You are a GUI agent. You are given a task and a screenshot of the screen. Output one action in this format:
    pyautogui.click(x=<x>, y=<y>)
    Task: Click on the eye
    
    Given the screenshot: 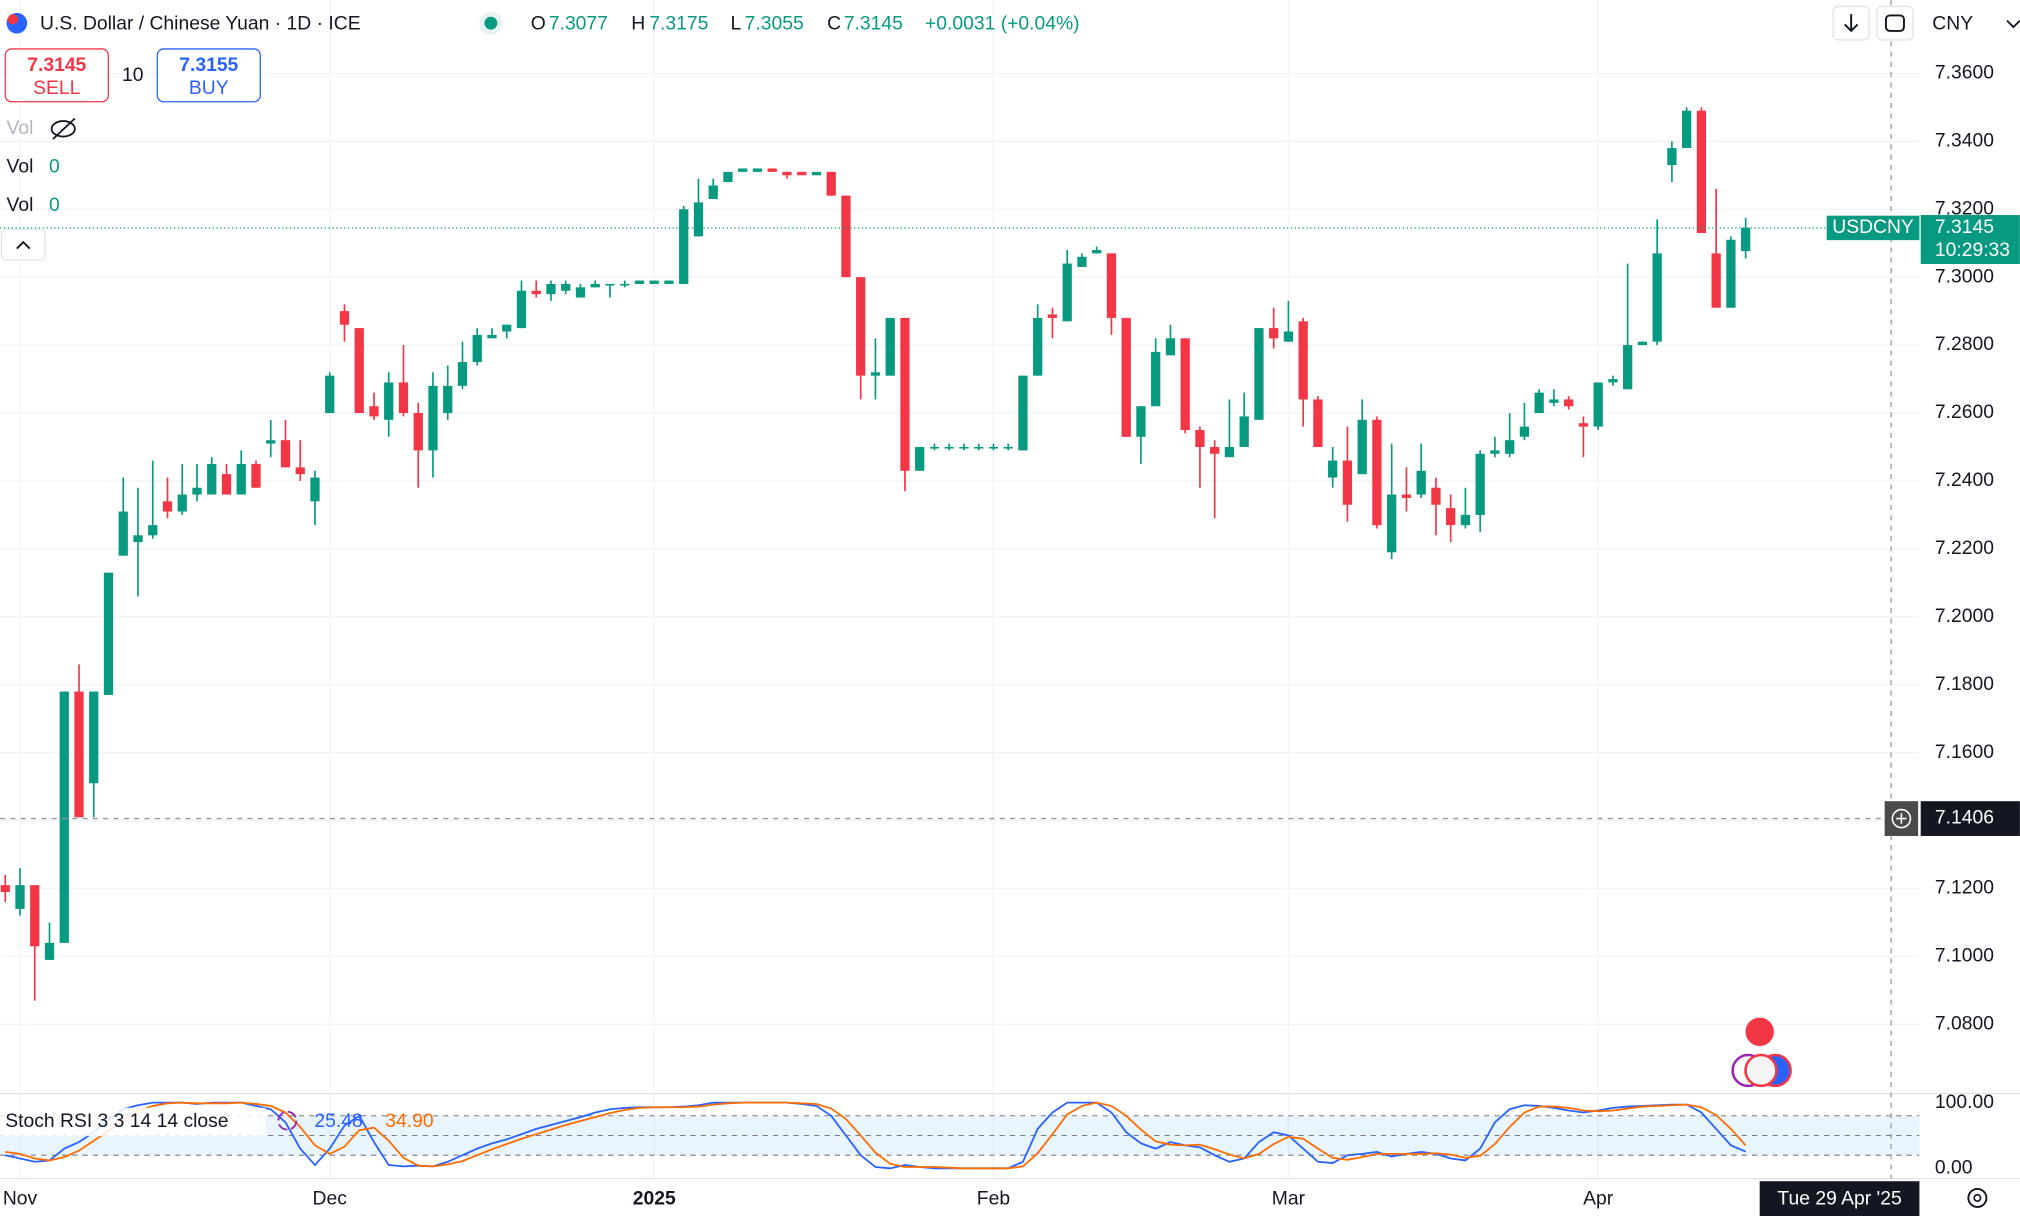 What is the action you would take?
    pyautogui.click(x=63, y=129)
    